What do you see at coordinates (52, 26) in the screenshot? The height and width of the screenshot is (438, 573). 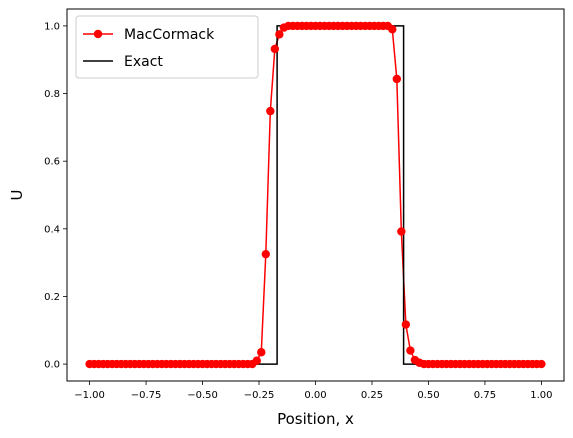 I see `y-tick-label: 1.0` at bounding box center [52, 26].